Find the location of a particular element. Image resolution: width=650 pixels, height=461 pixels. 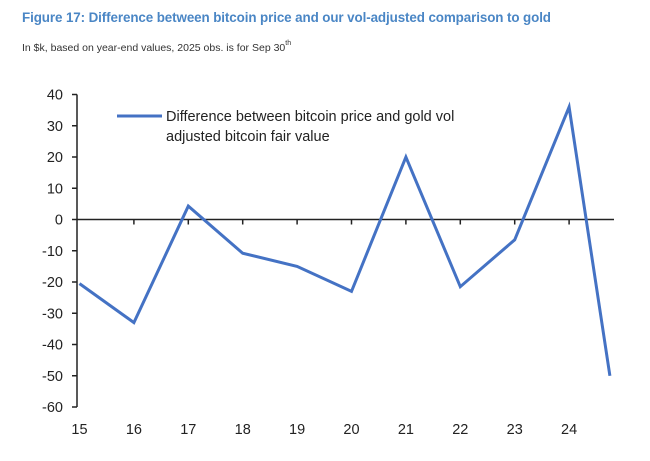

x-tick-label: 16 is located at coordinates (134, 430).